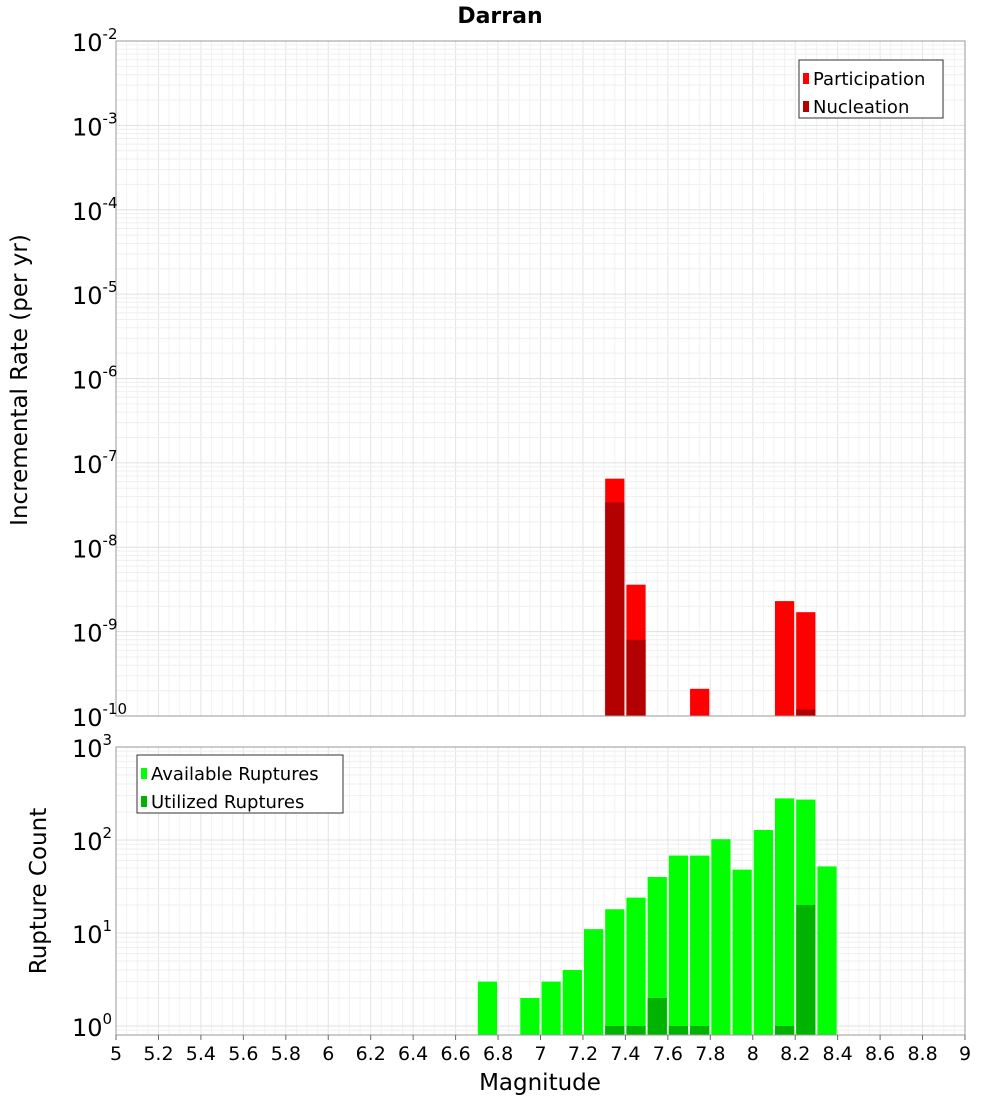  I want to click on top-panel-y-tick-label: 10⁻⁷, so click(95, 463).